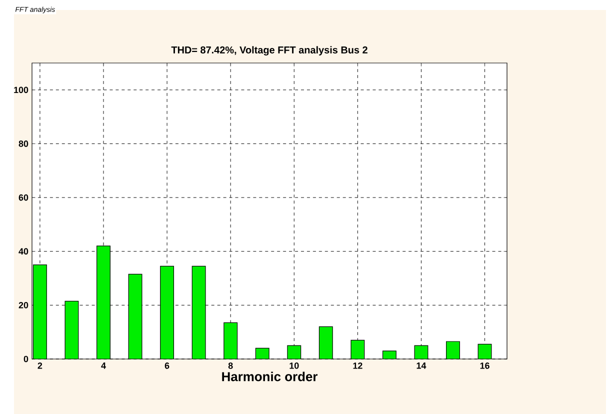 This screenshot has width=611, height=414. What do you see at coordinates (103, 365) in the screenshot?
I see `x-tick-label: 4` at bounding box center [103, 365].